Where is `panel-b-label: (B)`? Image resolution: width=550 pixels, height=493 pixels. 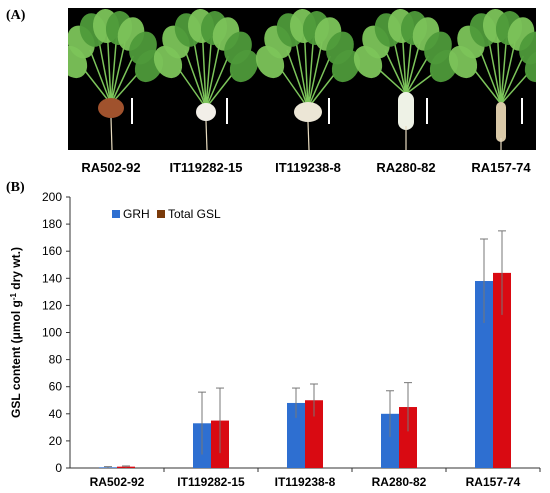 panel-b-label: (B) is located at coordinates (15, 187).